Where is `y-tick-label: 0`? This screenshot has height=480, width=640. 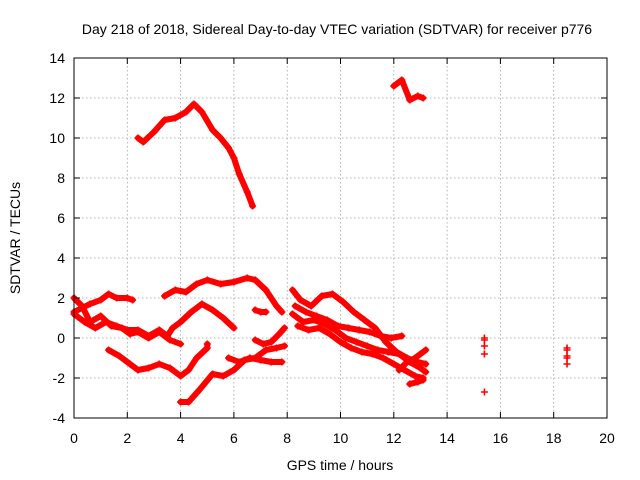
y-tick-label: 0 is located at coordinates (61, 338).